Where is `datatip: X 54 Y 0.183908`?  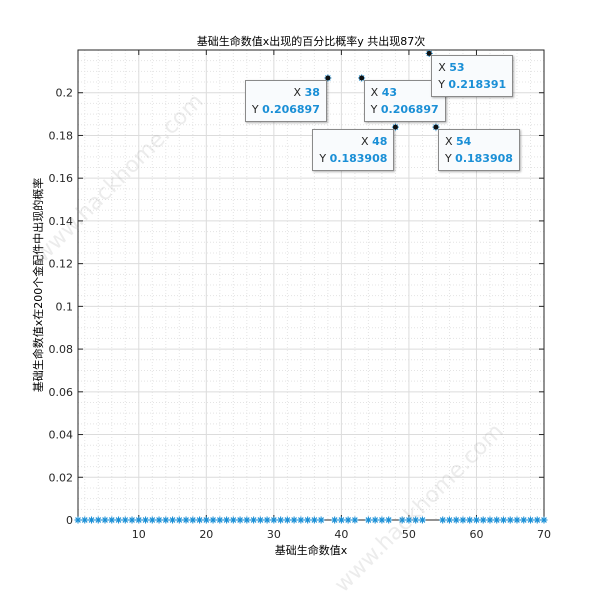
datatip: X 54 Y 0.183908 is located at coordinates (478, 150).